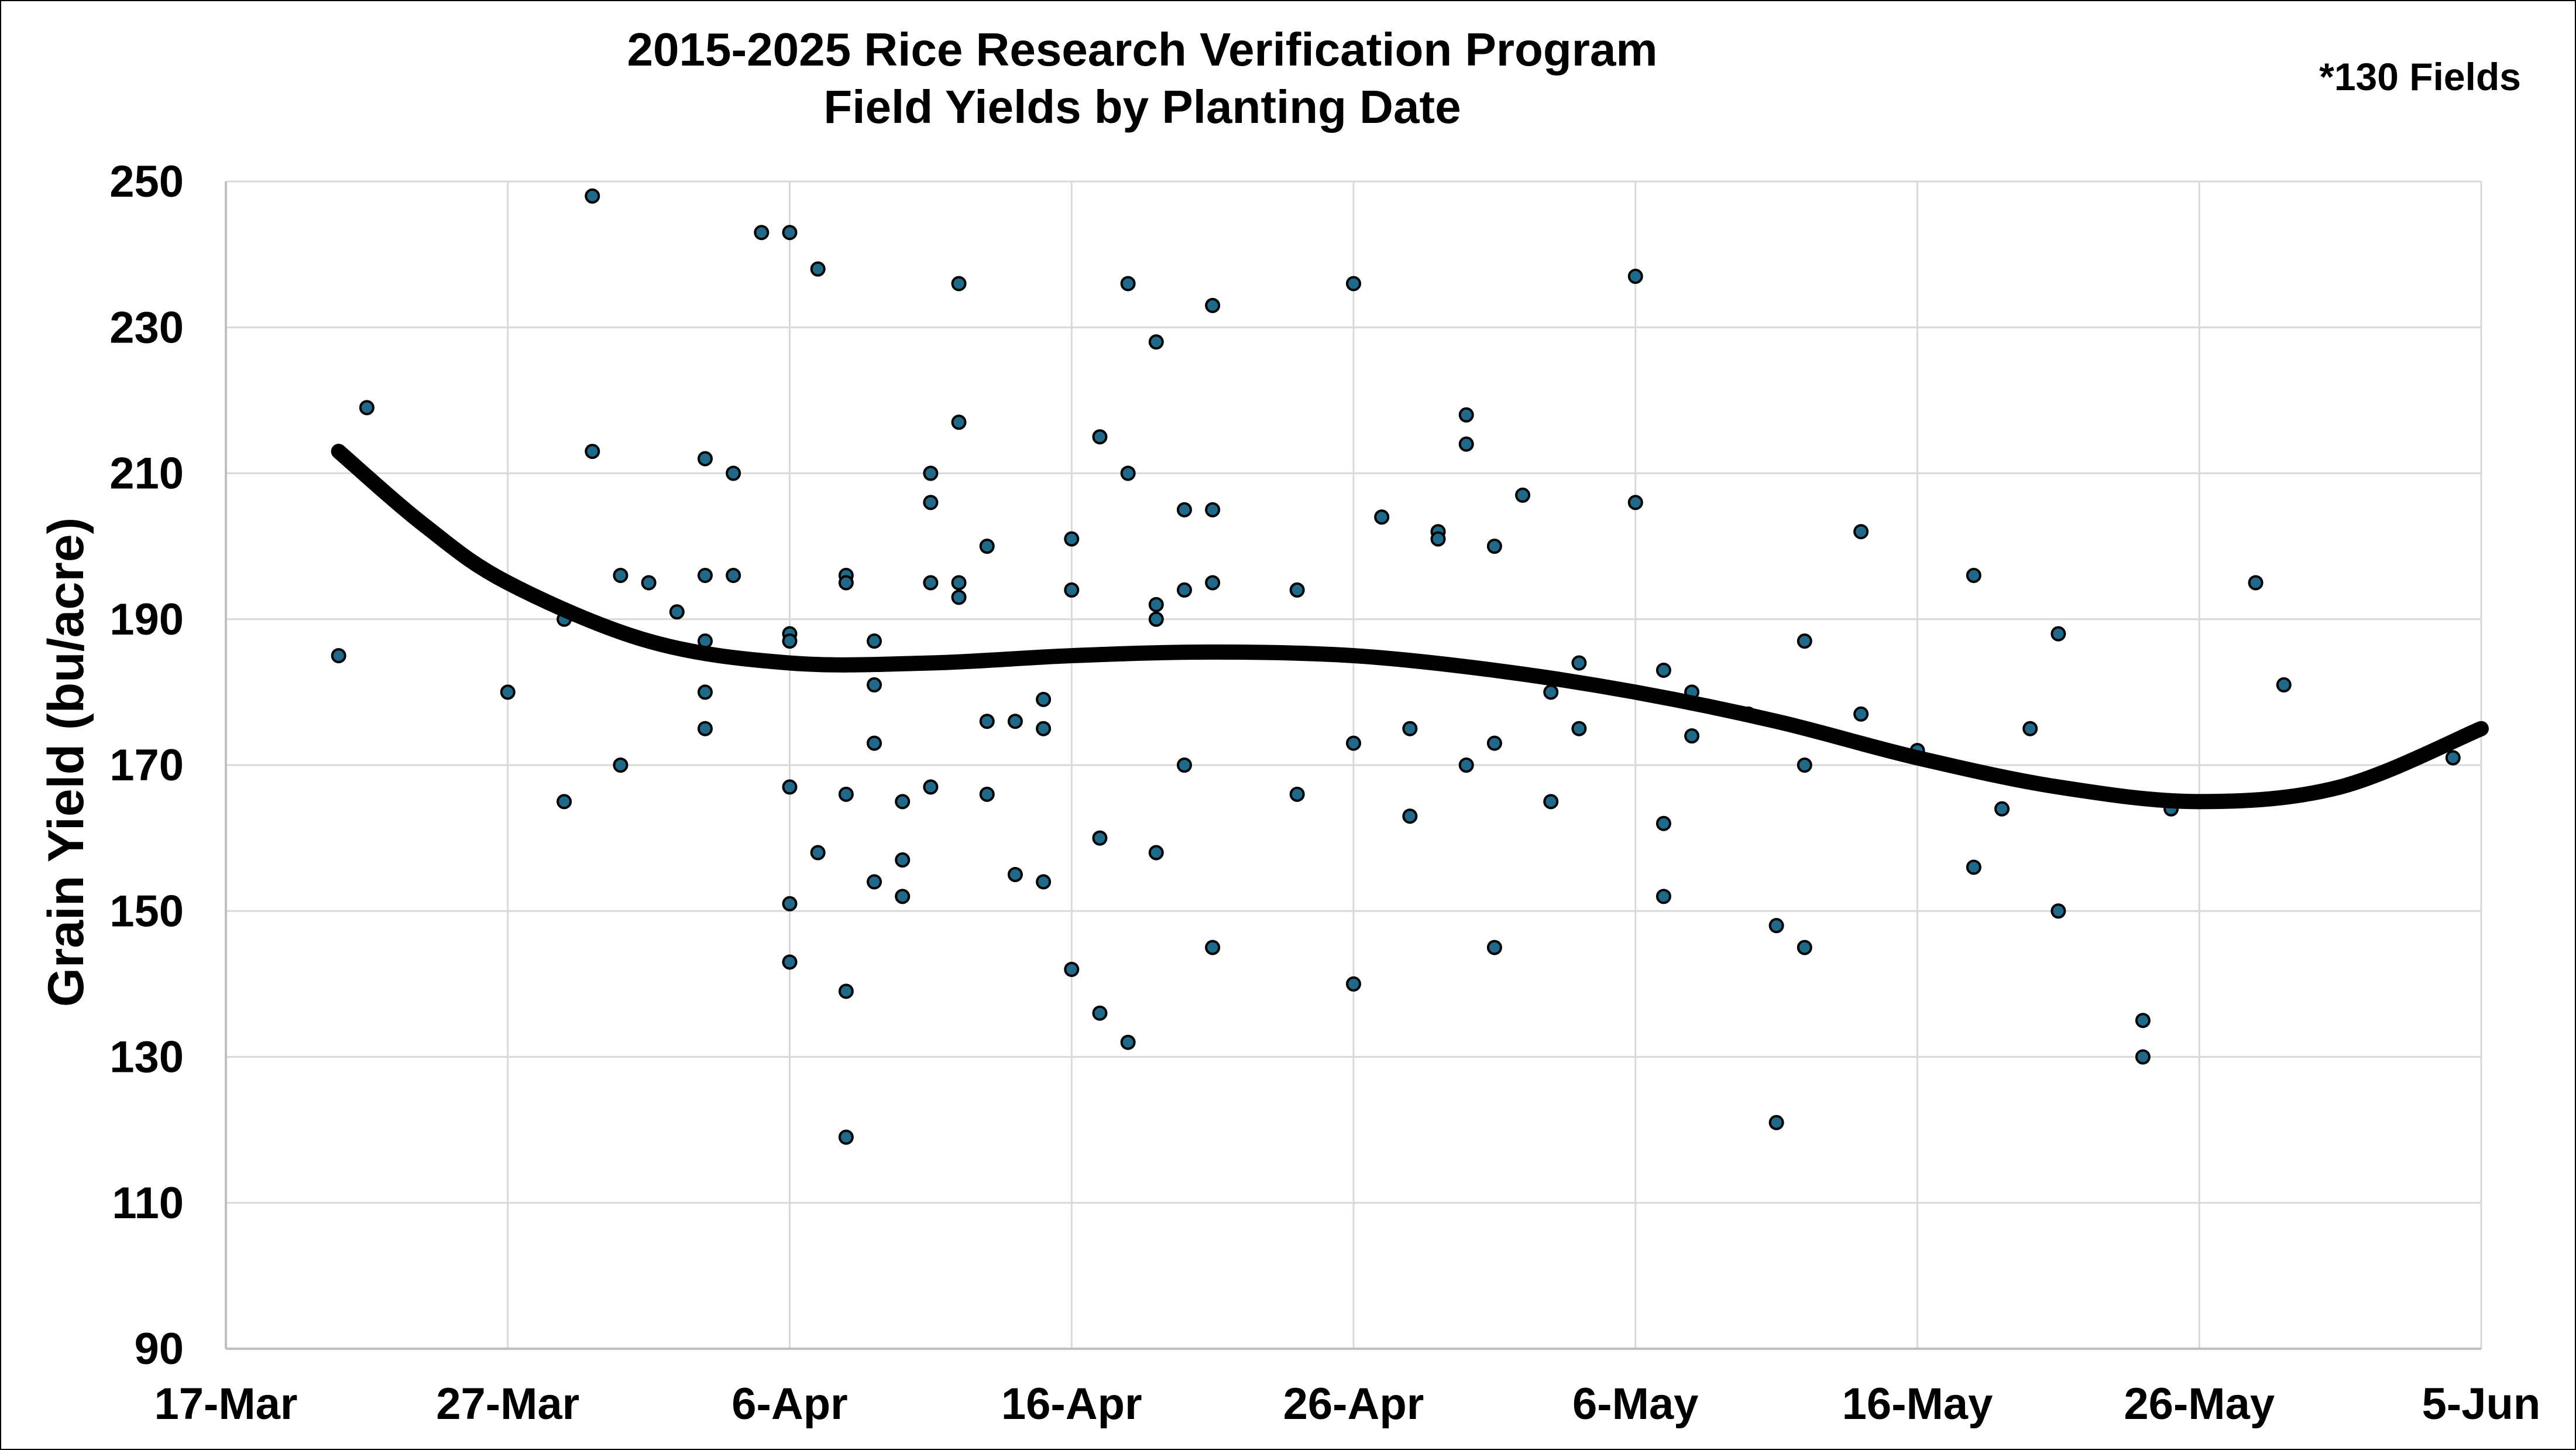  Describe the element at coordinates (146, 620) in the screenshot. I see `y-tick-label: 190` at that location.